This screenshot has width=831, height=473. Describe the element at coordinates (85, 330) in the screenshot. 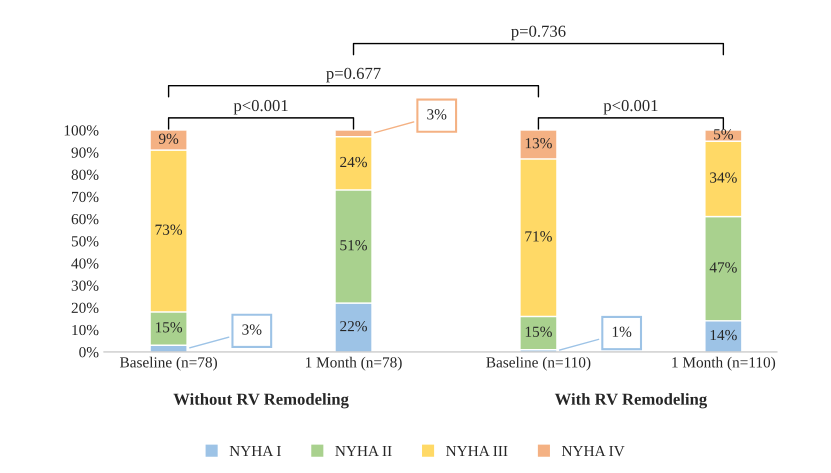

I see `y-tick-label: 10%` at that location.